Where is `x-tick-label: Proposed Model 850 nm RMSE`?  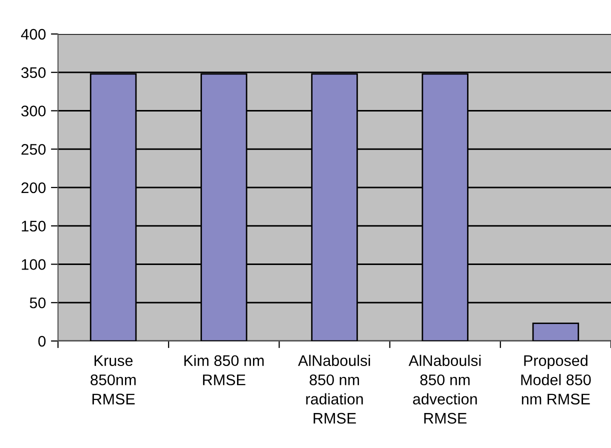
x-tick-label: Proposed Model 850 nm RMSE is located at coordinates (556, 379).